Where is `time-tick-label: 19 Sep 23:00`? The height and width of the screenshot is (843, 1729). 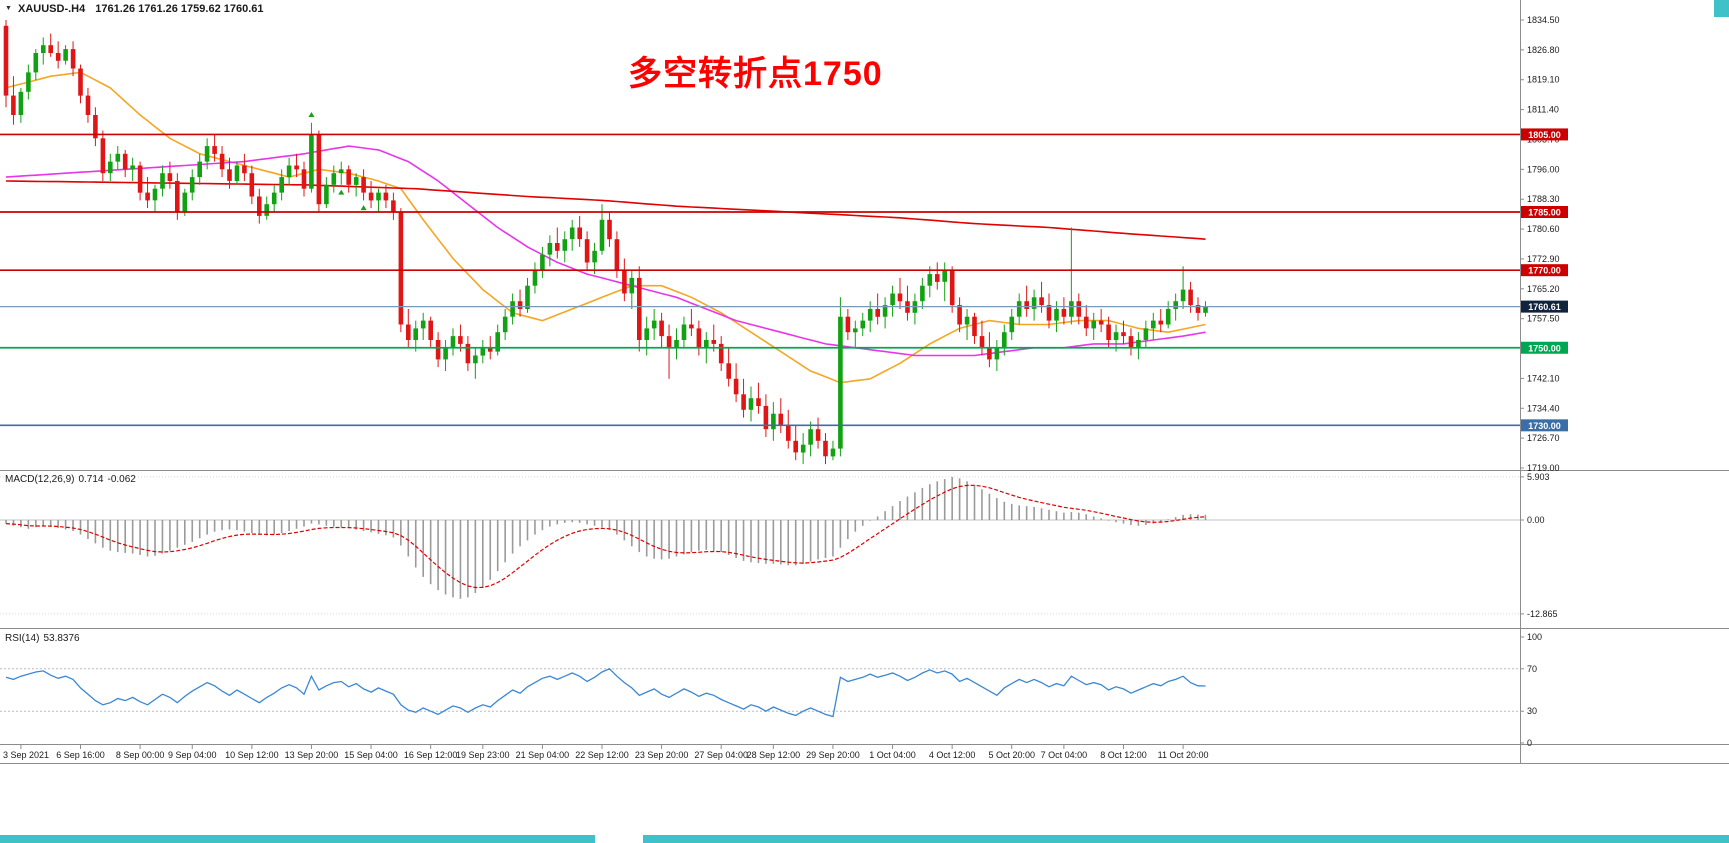
time-tick-label: 19 Sep 23:00 is located at coordinates (483, 755).